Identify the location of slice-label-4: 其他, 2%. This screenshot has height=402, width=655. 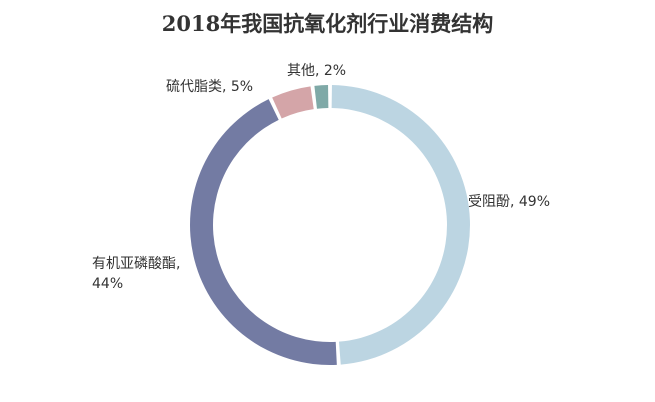
(316, 71).